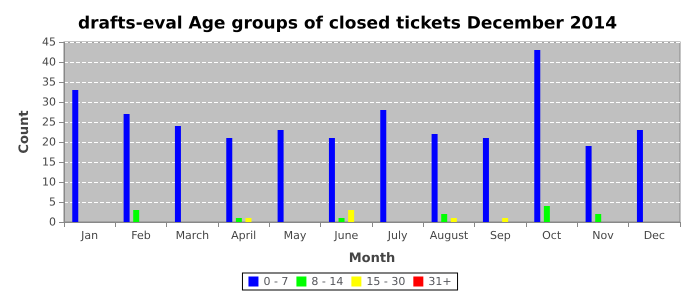 This screenshot has width=700, height=300. What do you see at coordinates (49, 142) in the screenshot?
I see `y-tick-label: 20` at bounding box center [49, 142].